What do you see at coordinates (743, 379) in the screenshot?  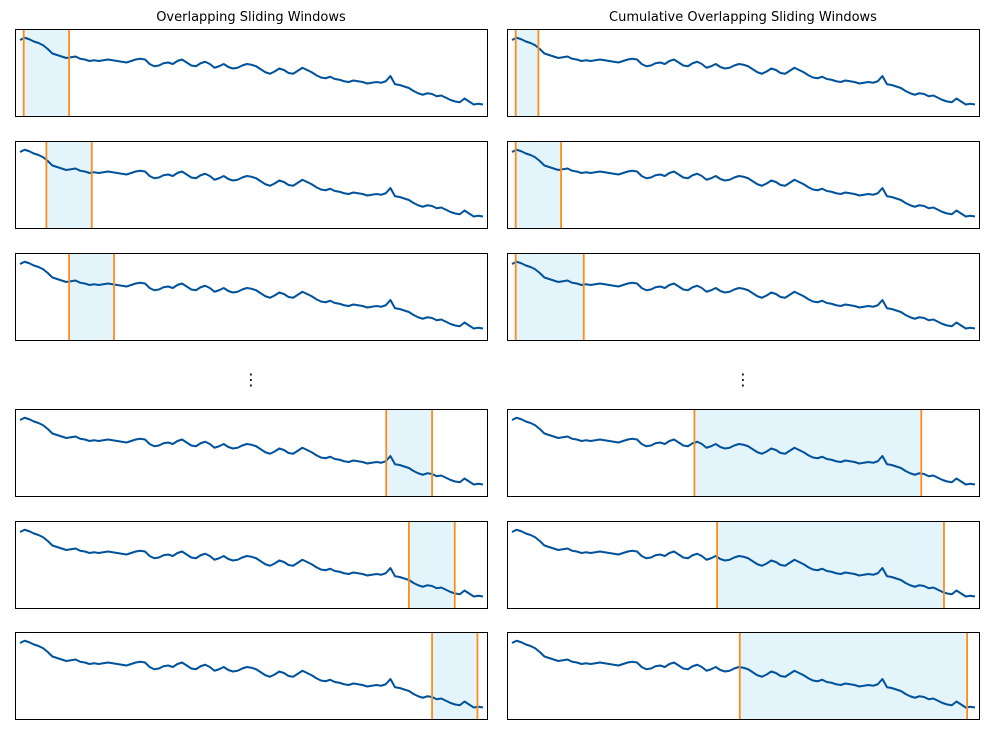 I see `right-ellipsis: ⋮` at bounding box center [743, 379].